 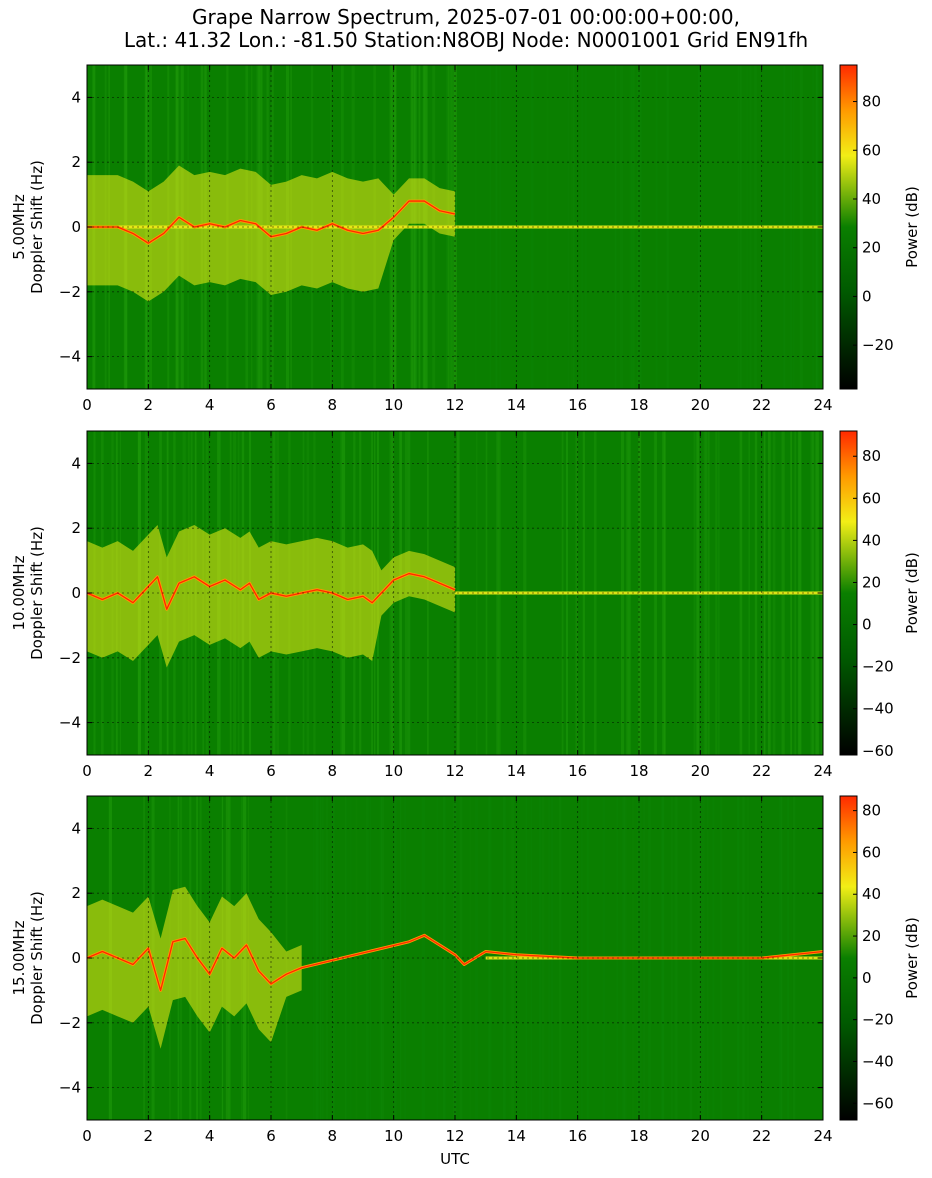 I want to click on y-tick-label: 2, so click(x=76, y=893).